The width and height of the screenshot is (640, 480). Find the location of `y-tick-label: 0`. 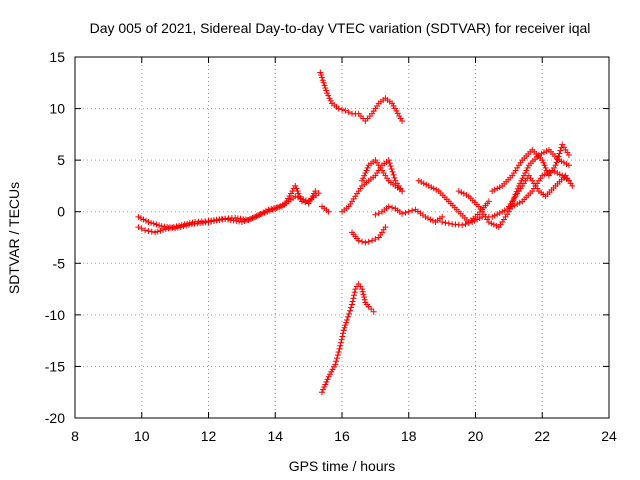

y-tick-label: 0 is located at coordinates (61, 212).